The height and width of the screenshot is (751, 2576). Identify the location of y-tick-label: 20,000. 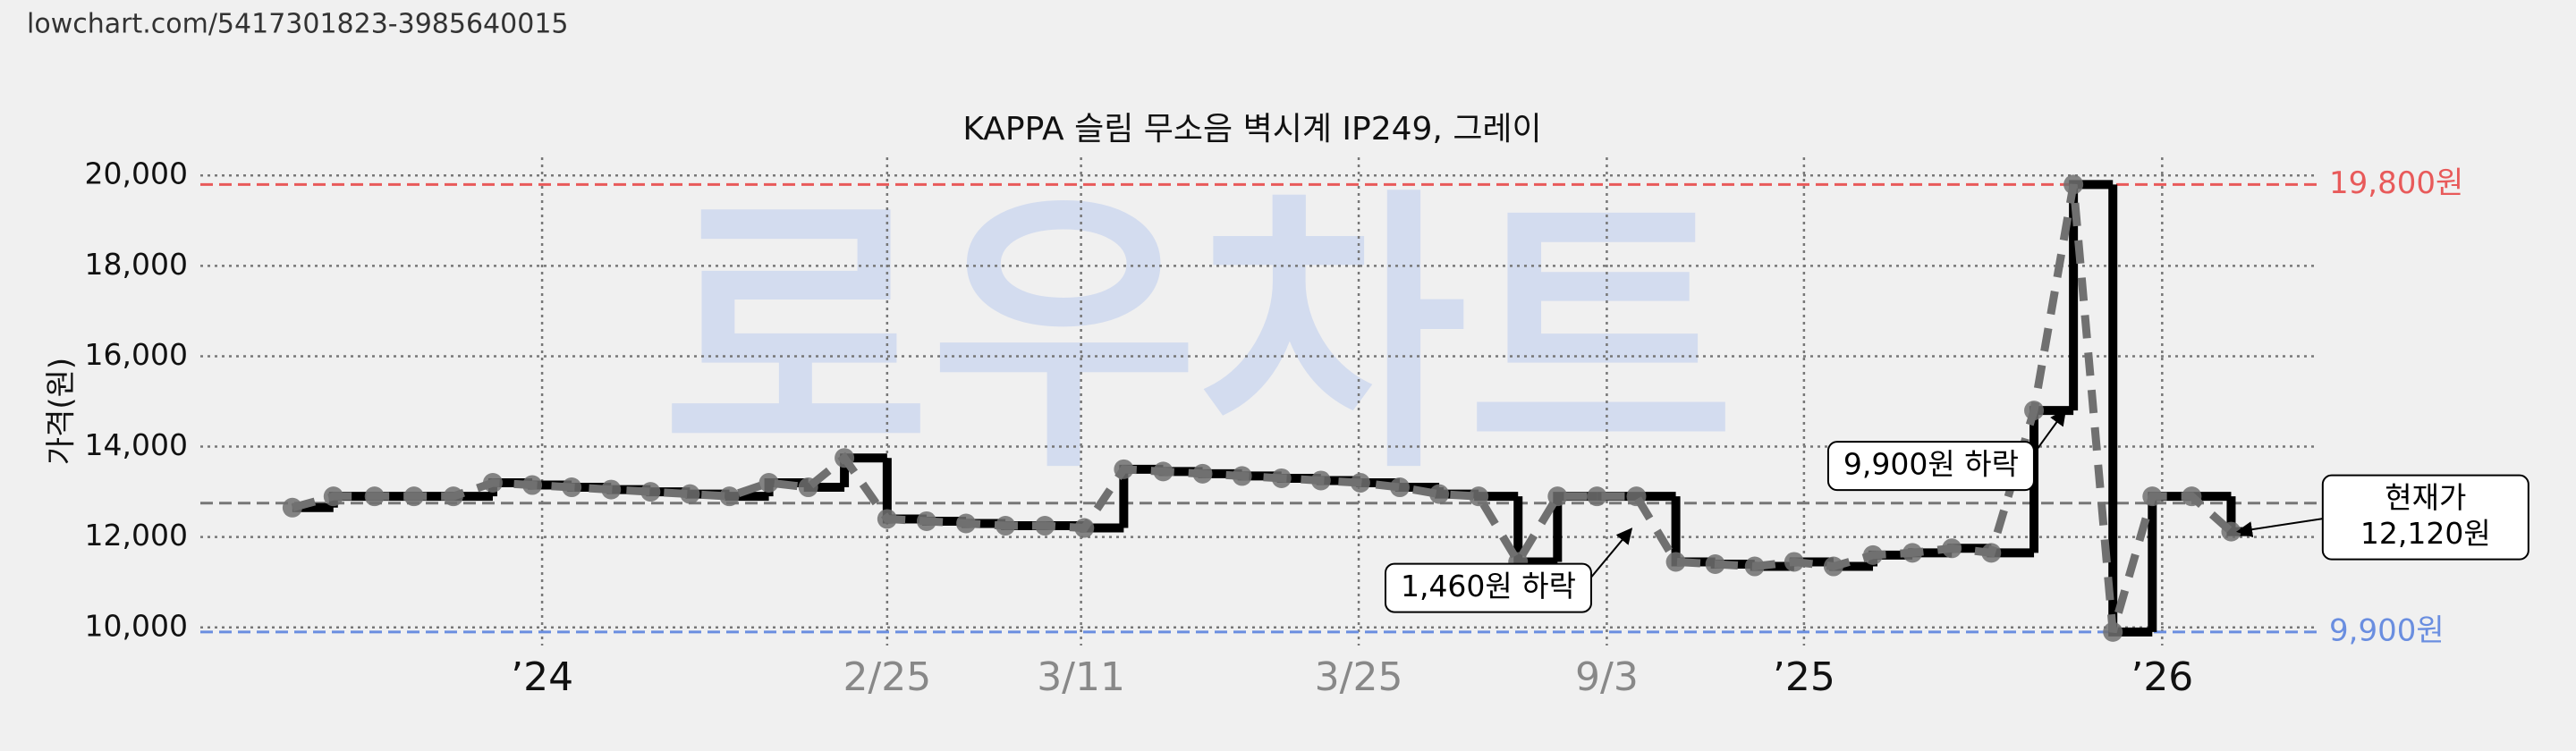
(136, 174).